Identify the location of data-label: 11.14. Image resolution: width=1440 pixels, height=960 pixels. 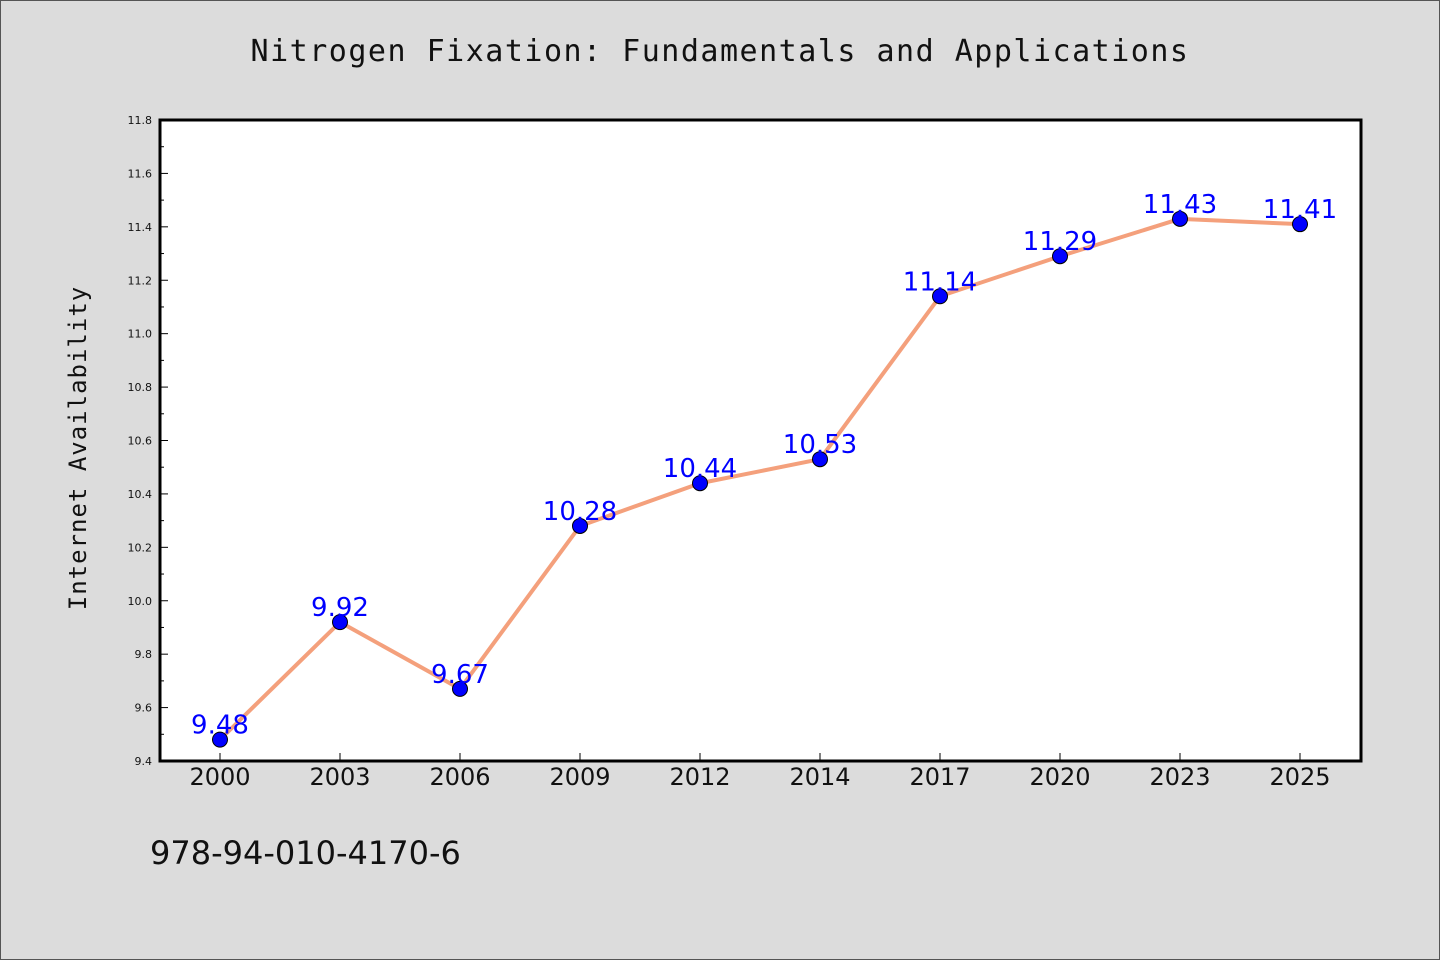
(940, 282).